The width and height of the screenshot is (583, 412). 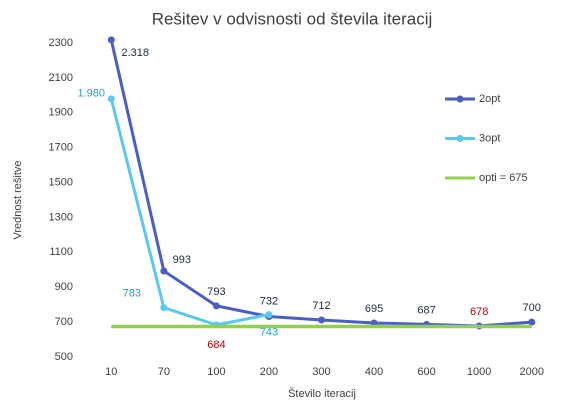 What do you see at coordinates (61, 113) in the screenshot?
I see `y-tick-label: 1900` at bounding box center [61, 113].